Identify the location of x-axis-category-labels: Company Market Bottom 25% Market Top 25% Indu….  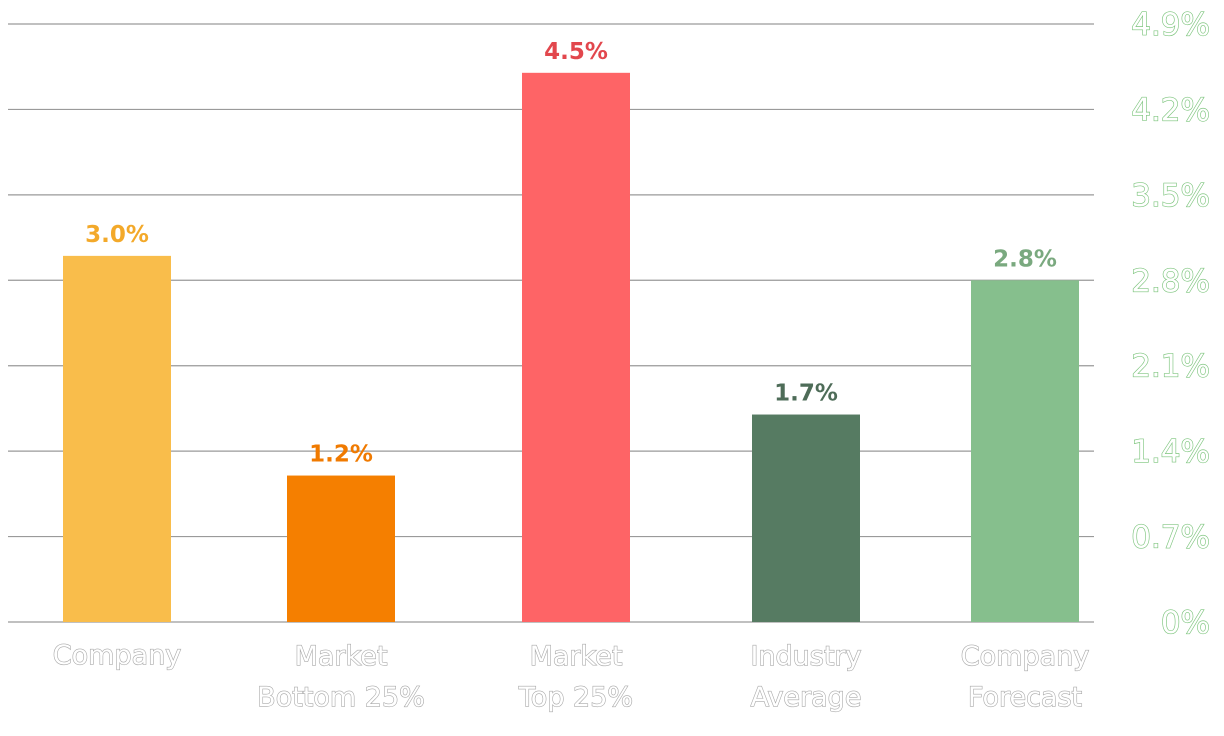
(571, 676).